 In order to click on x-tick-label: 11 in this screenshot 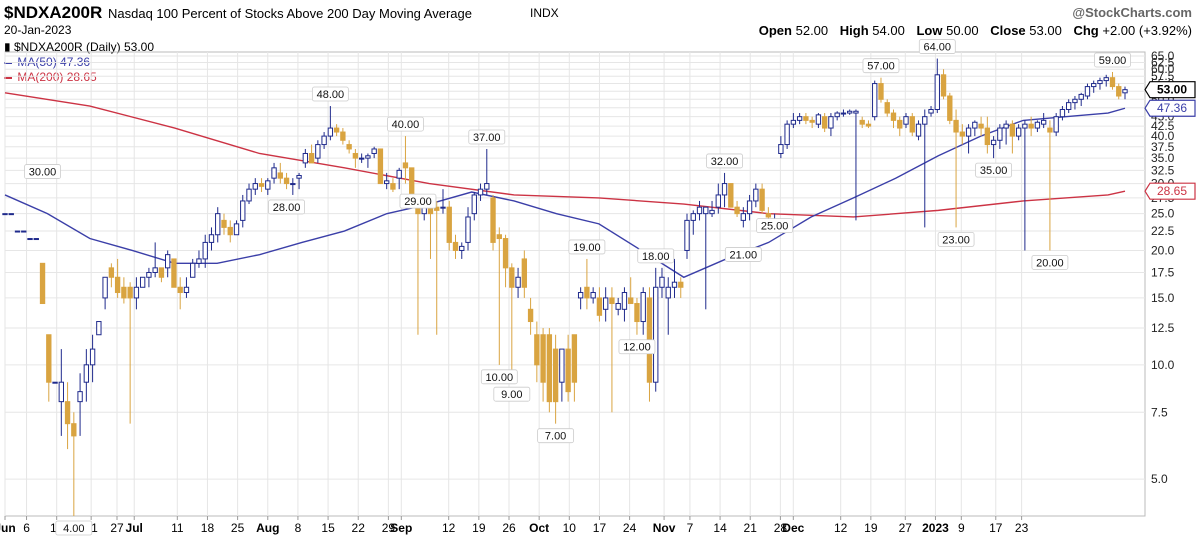, I will do `click(177, 528)`.